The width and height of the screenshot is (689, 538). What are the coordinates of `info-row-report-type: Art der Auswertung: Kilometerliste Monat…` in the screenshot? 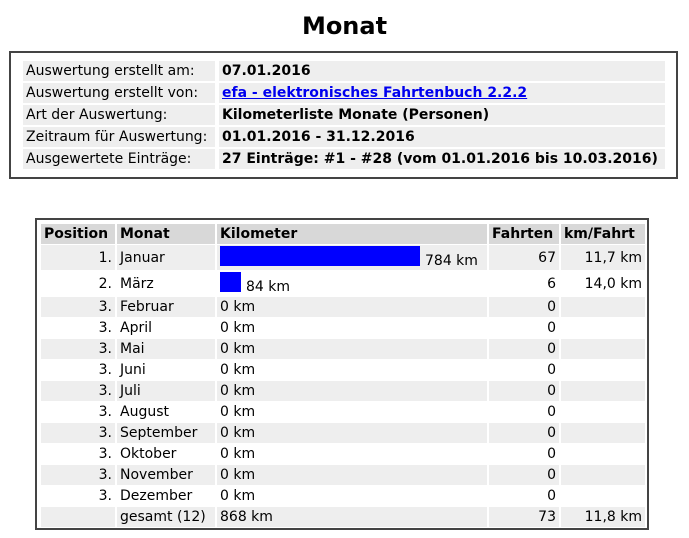 It's located at (344, 115).